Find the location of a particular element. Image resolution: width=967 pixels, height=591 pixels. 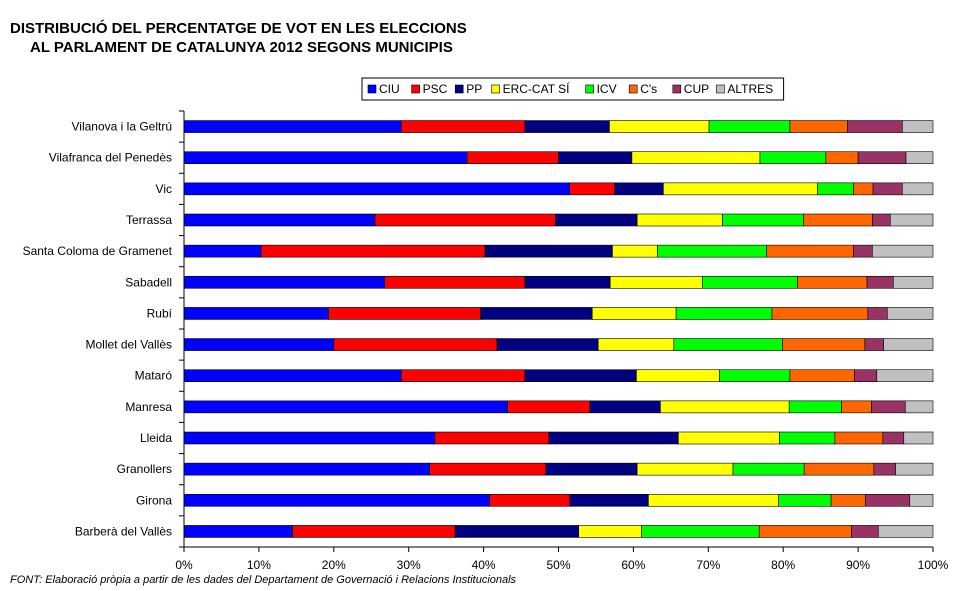

x-tick-label: 30% is located at coordinates (409, 565).